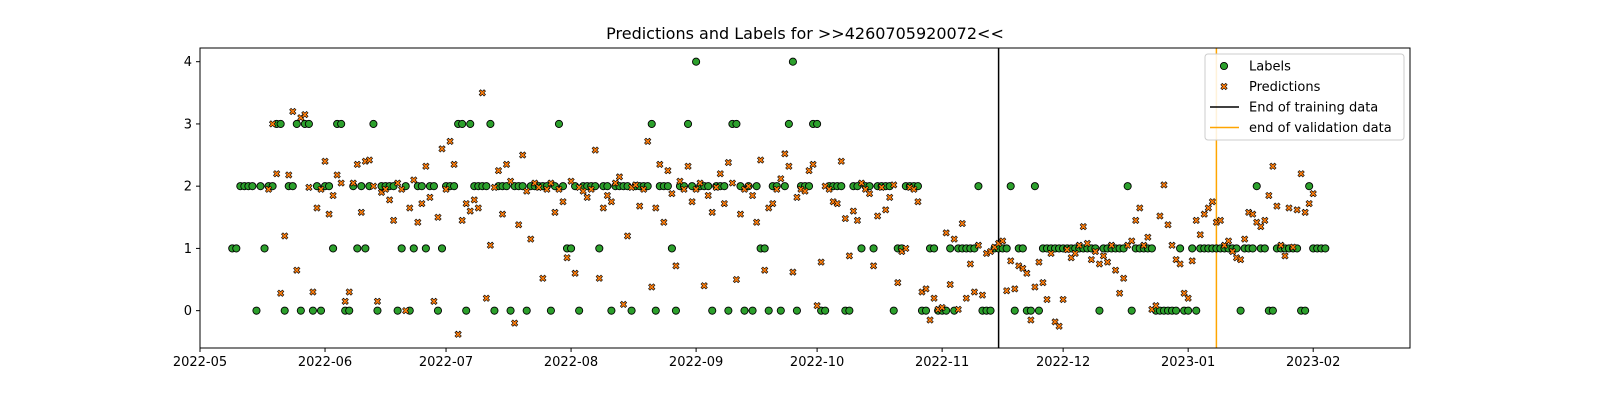 The height and width of the screenshot is (400, 1600). What do you see at coordinates (1285, 87) in the screenshot?
I see `legend-label: Predictions` at bounding box center [1285, 87].